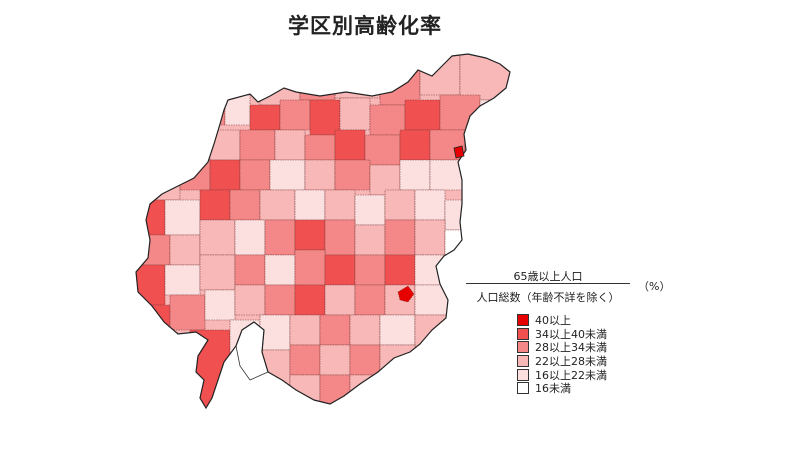 This screenshot has width=800, height=455. Describe the element at coordinates (548, 276) in the screenshot. I see `formula-numerator: 65歳以上人口` at that location.